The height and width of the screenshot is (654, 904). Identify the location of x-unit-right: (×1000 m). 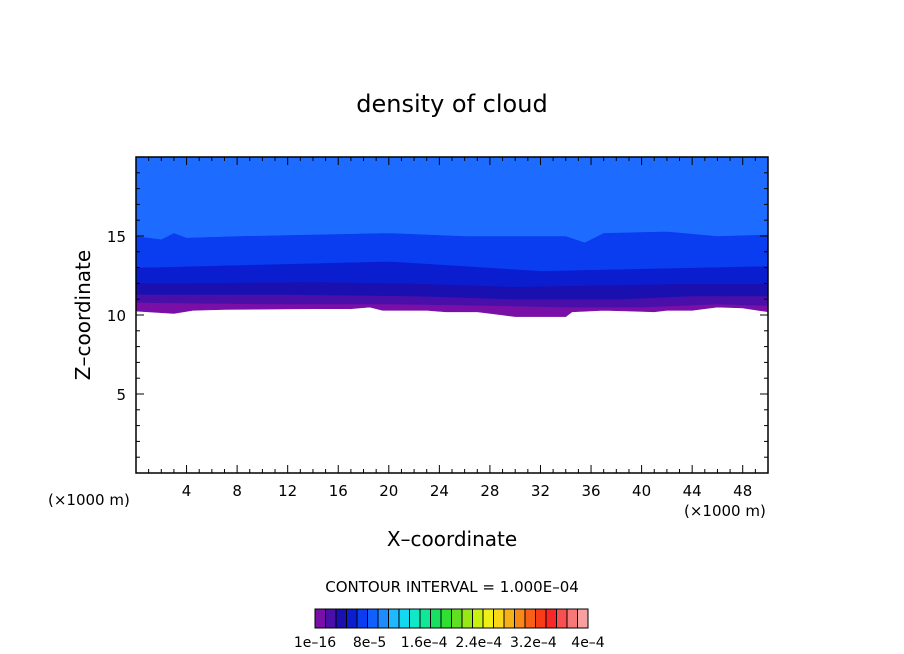
(725, 511).